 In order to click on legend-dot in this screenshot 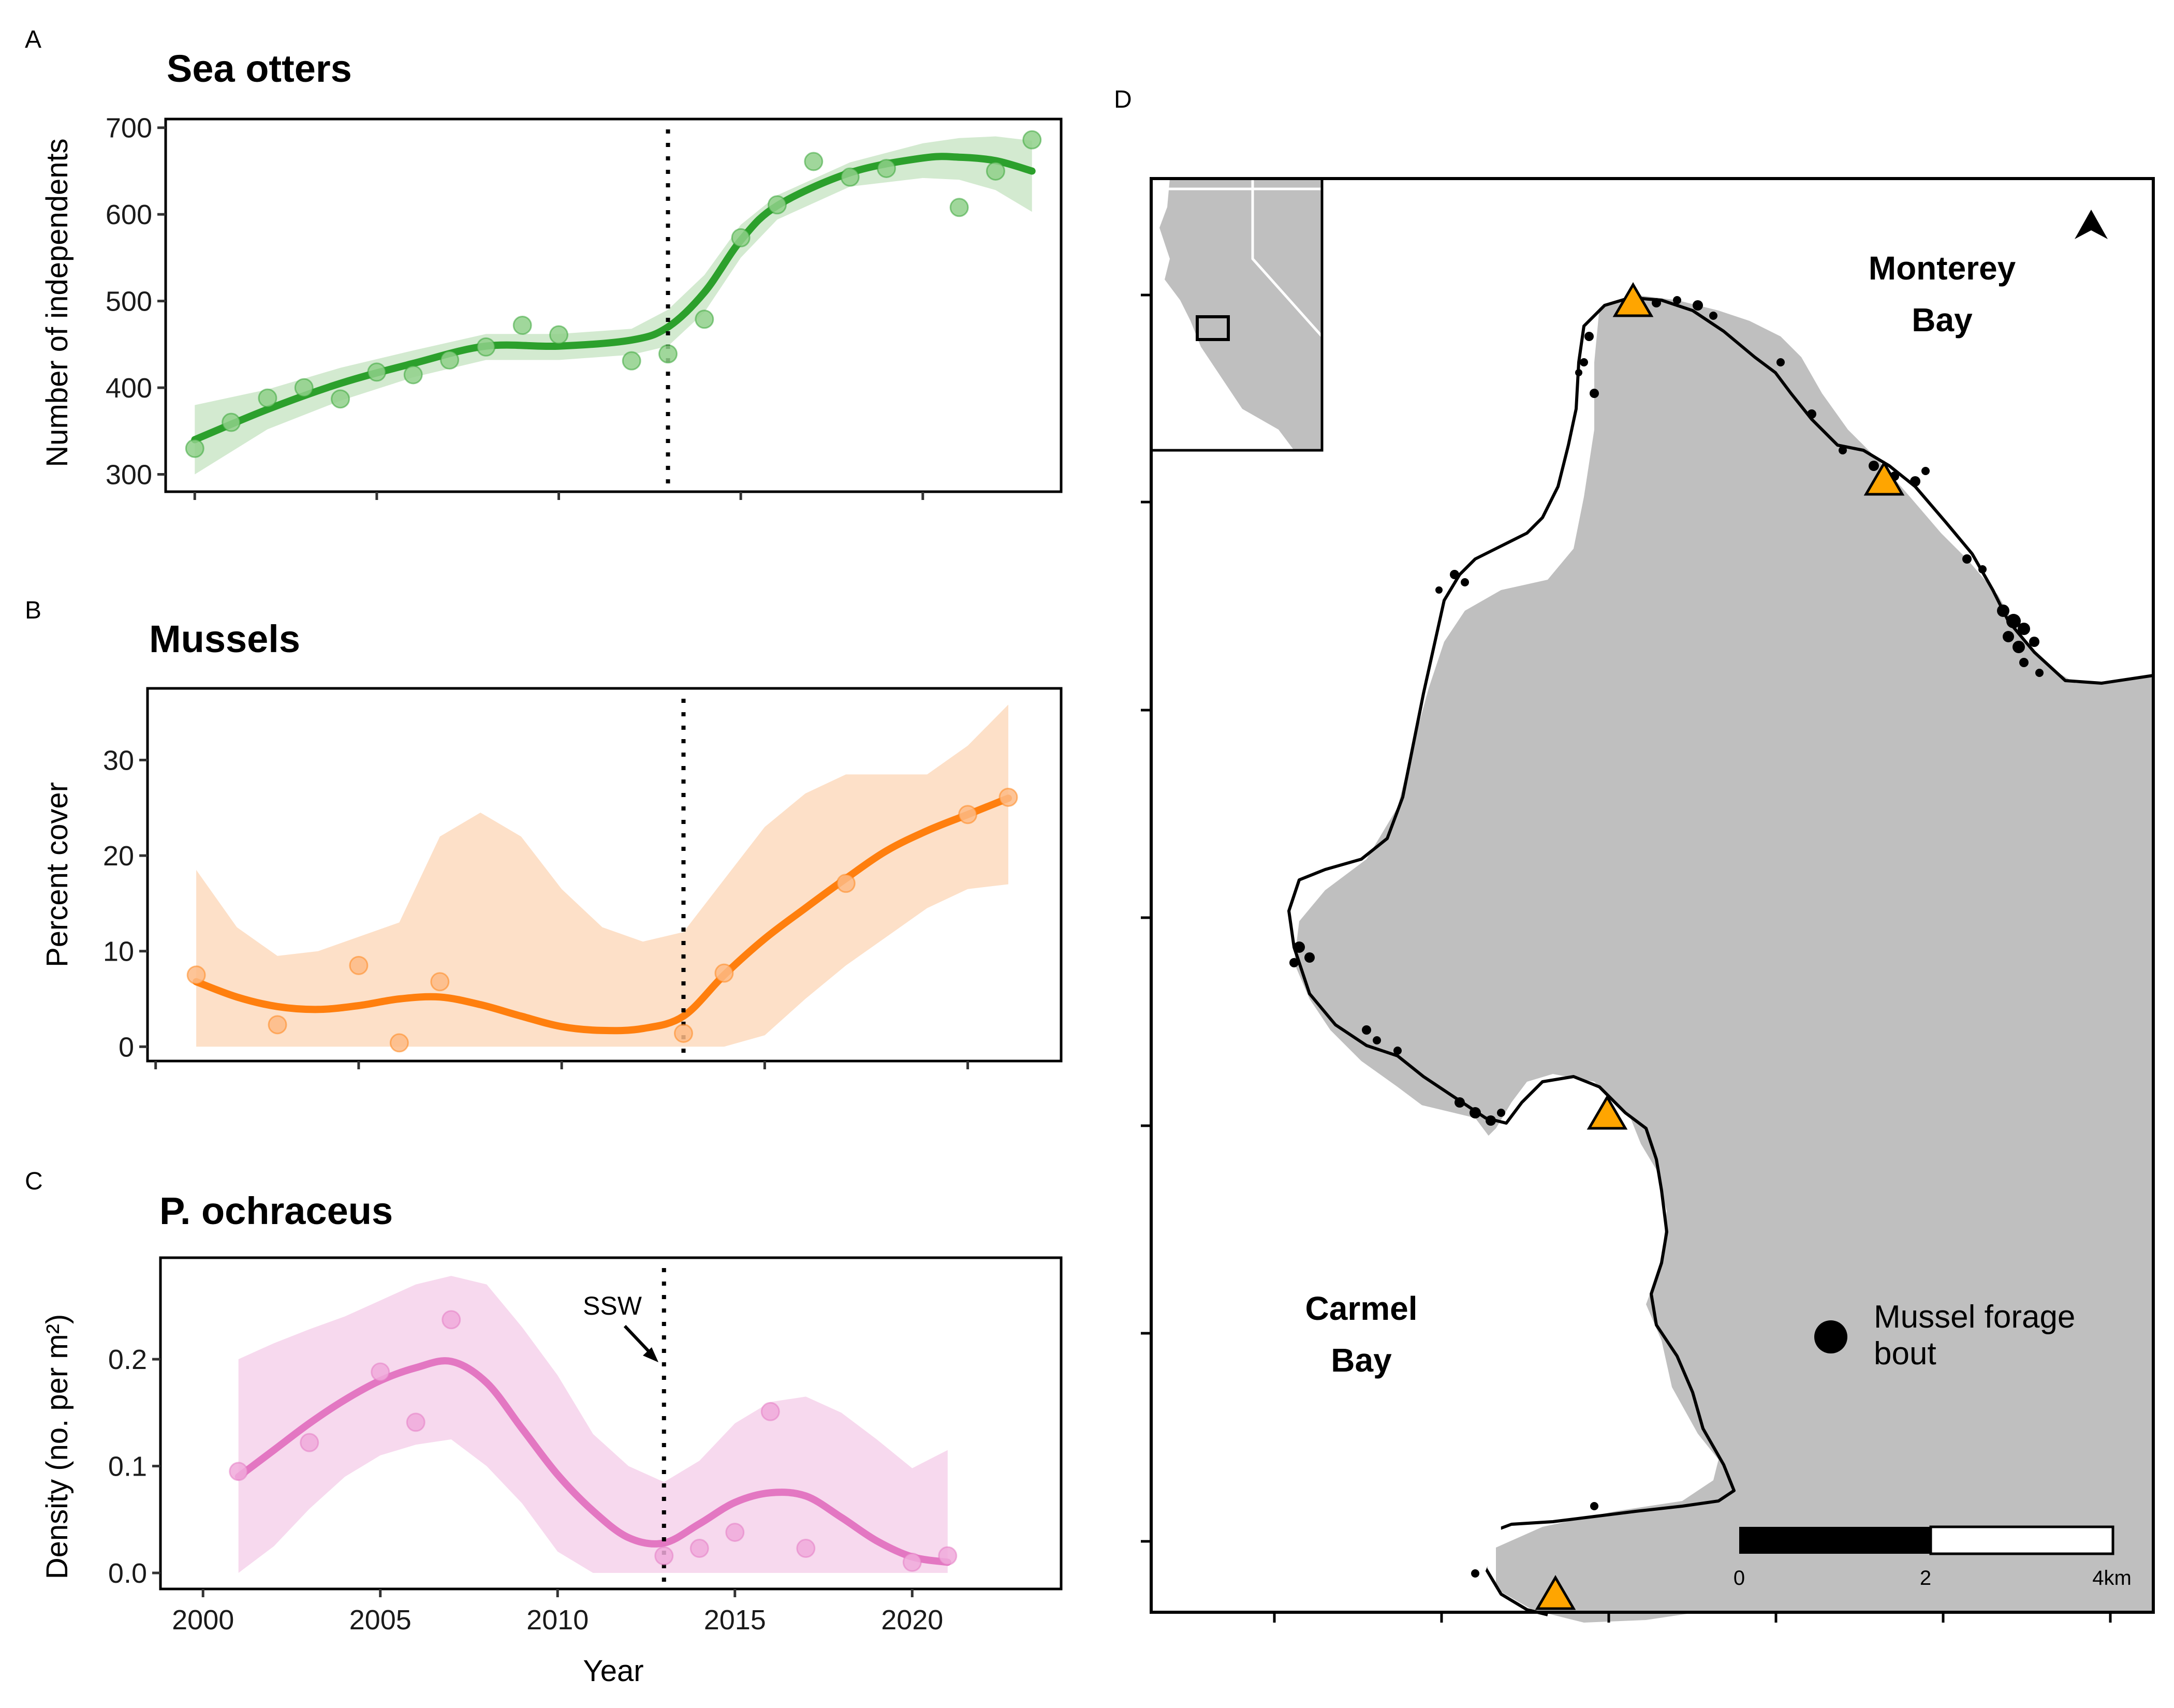, I will do `click(1830, 1336)`.